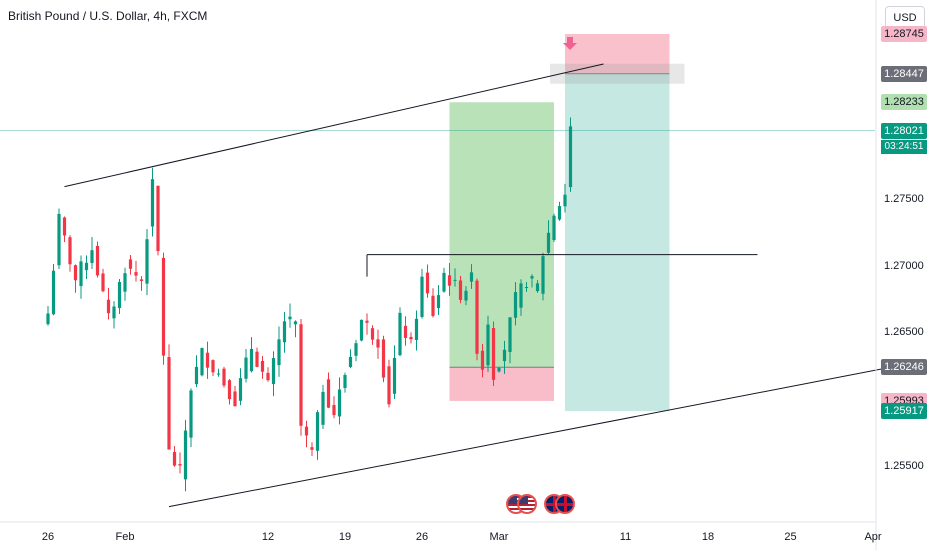 This screenshot has height=550, width=932. What do you see at coordinates (904, 34) in the screenshot?
I see `price-tag-stop-short: 1.28745` at bounding box center [904, 34].